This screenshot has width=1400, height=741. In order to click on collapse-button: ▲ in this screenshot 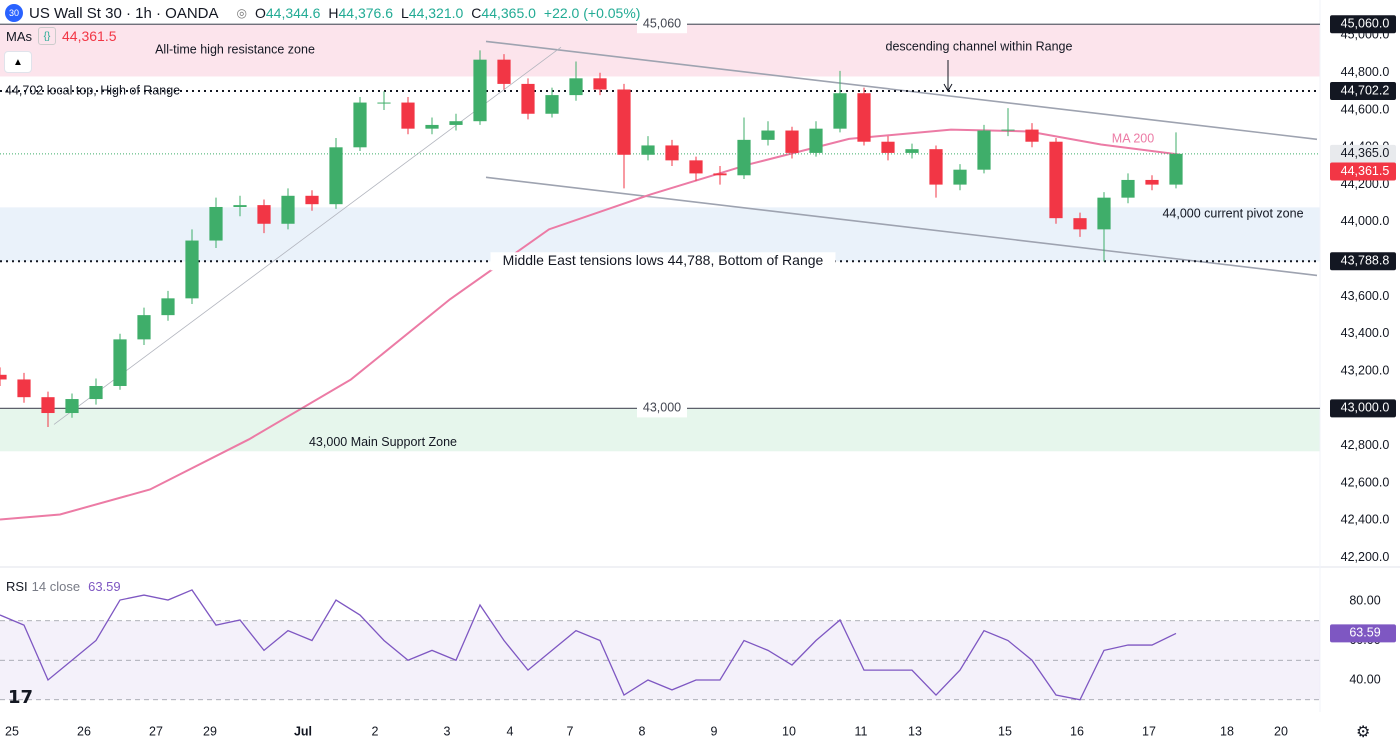, I will do `click(18, 62)`.